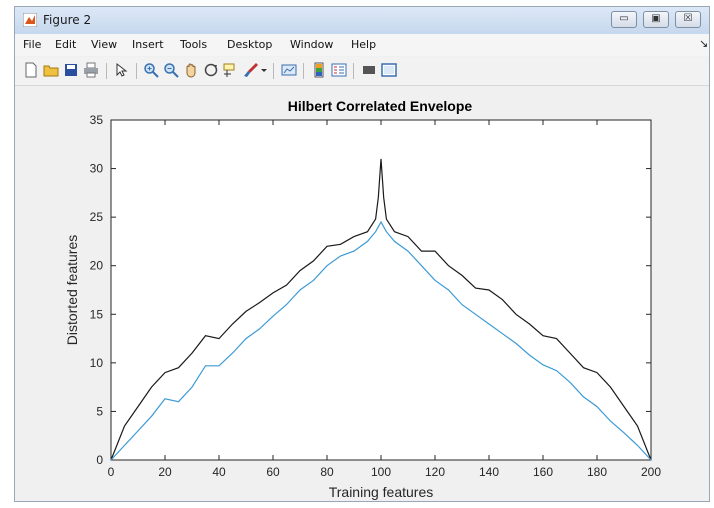 The height and width of the screenshot is (508, 714). I want to click on menu-help: Help, so click(364, 44).